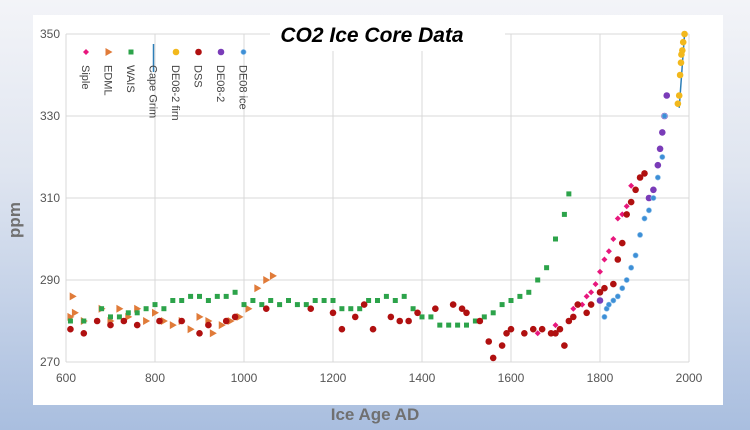 This screenshot has width=750, height=430. What do you see at coordinates (198, 68) in the screenshot?
I see `legend-entry: DSS` at bounding box center [198, 68].